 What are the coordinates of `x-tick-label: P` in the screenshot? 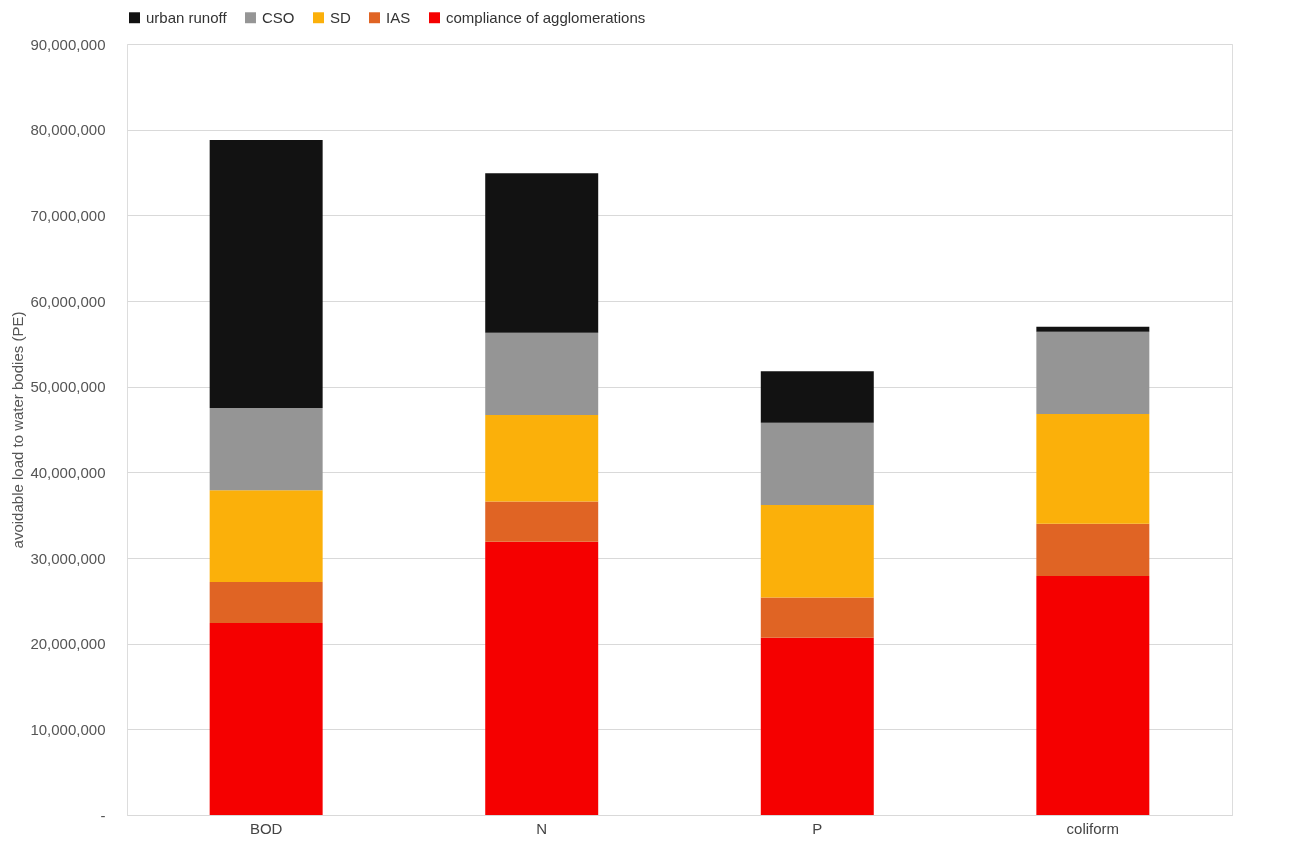 It's located at (817, 828).